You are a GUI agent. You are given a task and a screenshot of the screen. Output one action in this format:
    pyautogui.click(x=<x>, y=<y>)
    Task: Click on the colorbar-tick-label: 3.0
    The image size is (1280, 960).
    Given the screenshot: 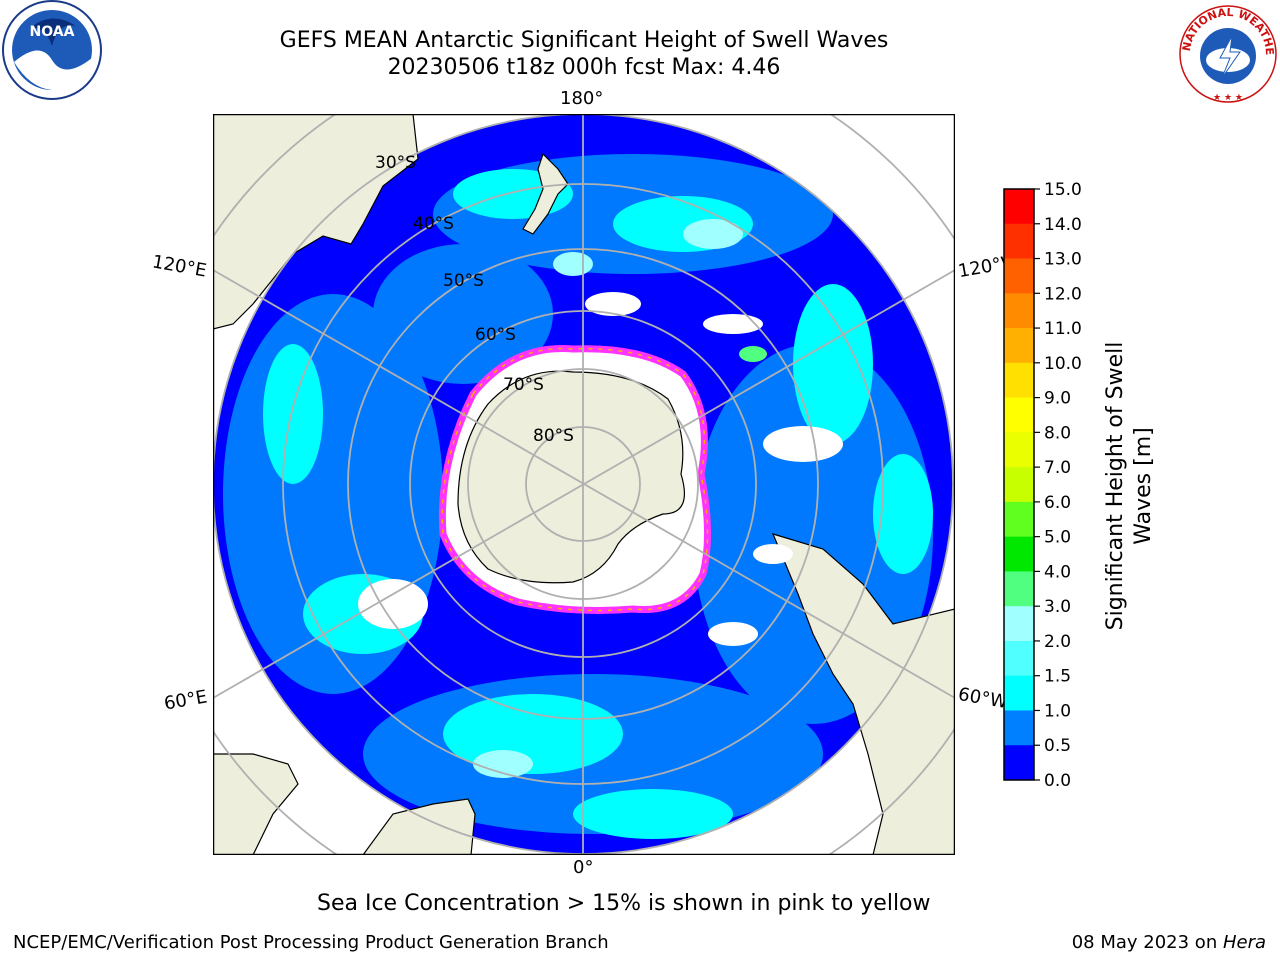 What is the action you would take?
    pyautogui.click(x=1057, y=607)
    